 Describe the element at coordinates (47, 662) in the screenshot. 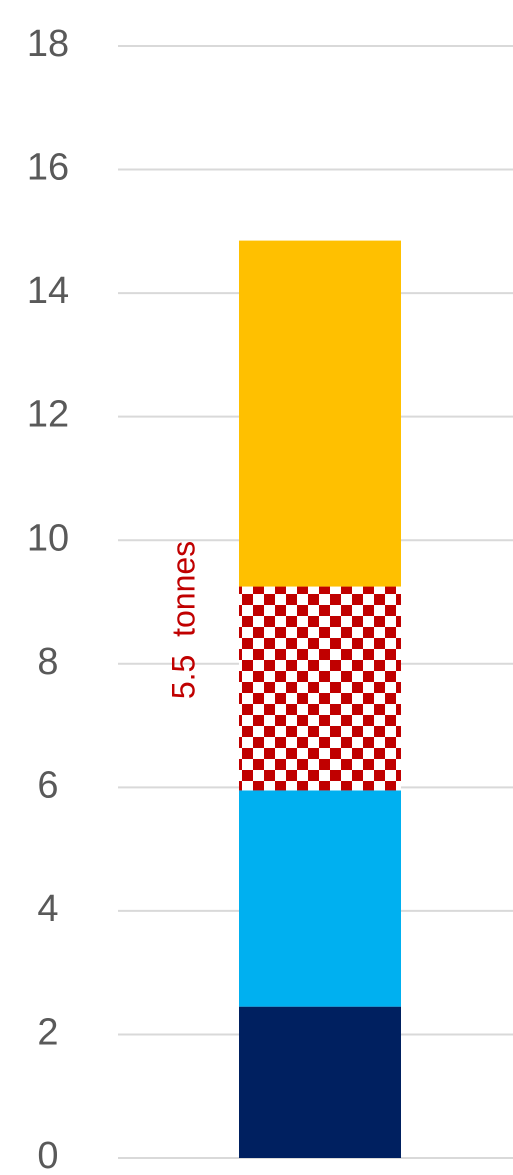

I see `y-tick-label: 8` at that location.